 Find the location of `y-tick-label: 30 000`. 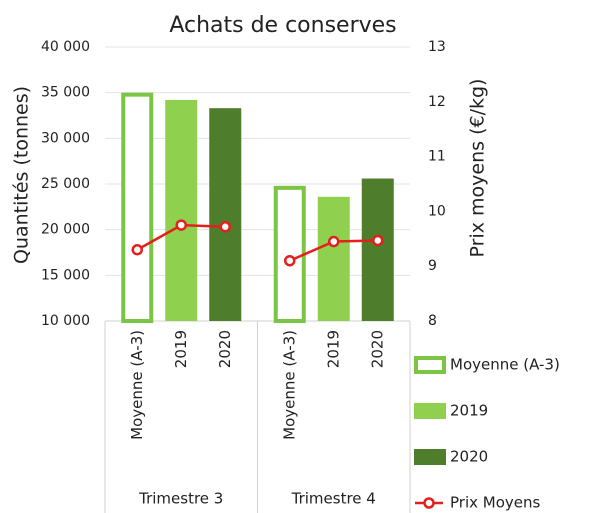

y-tick-label: 30 000 is located at coordinates (65, 138).